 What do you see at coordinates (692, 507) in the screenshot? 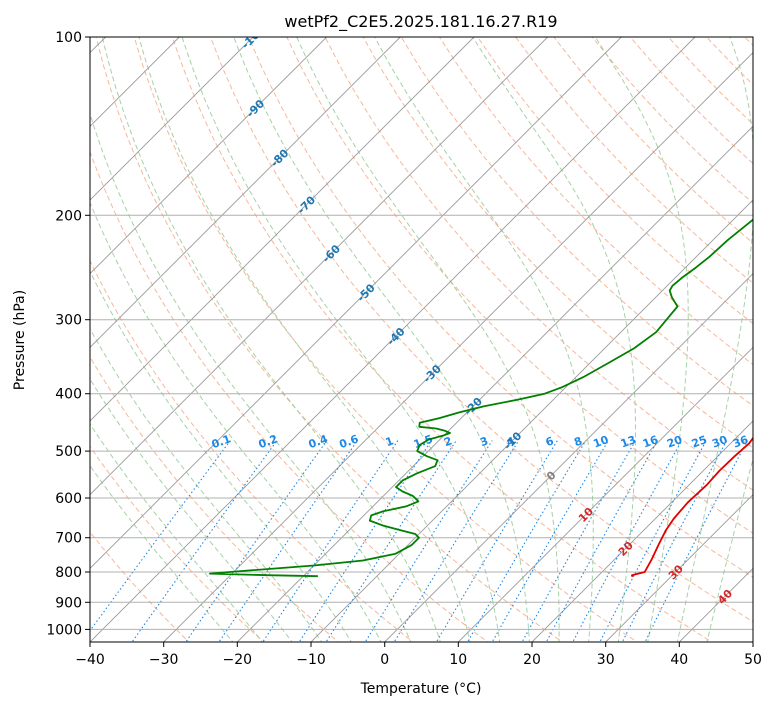
I see `temperature-profile-line` at bounding box center [692, 507].